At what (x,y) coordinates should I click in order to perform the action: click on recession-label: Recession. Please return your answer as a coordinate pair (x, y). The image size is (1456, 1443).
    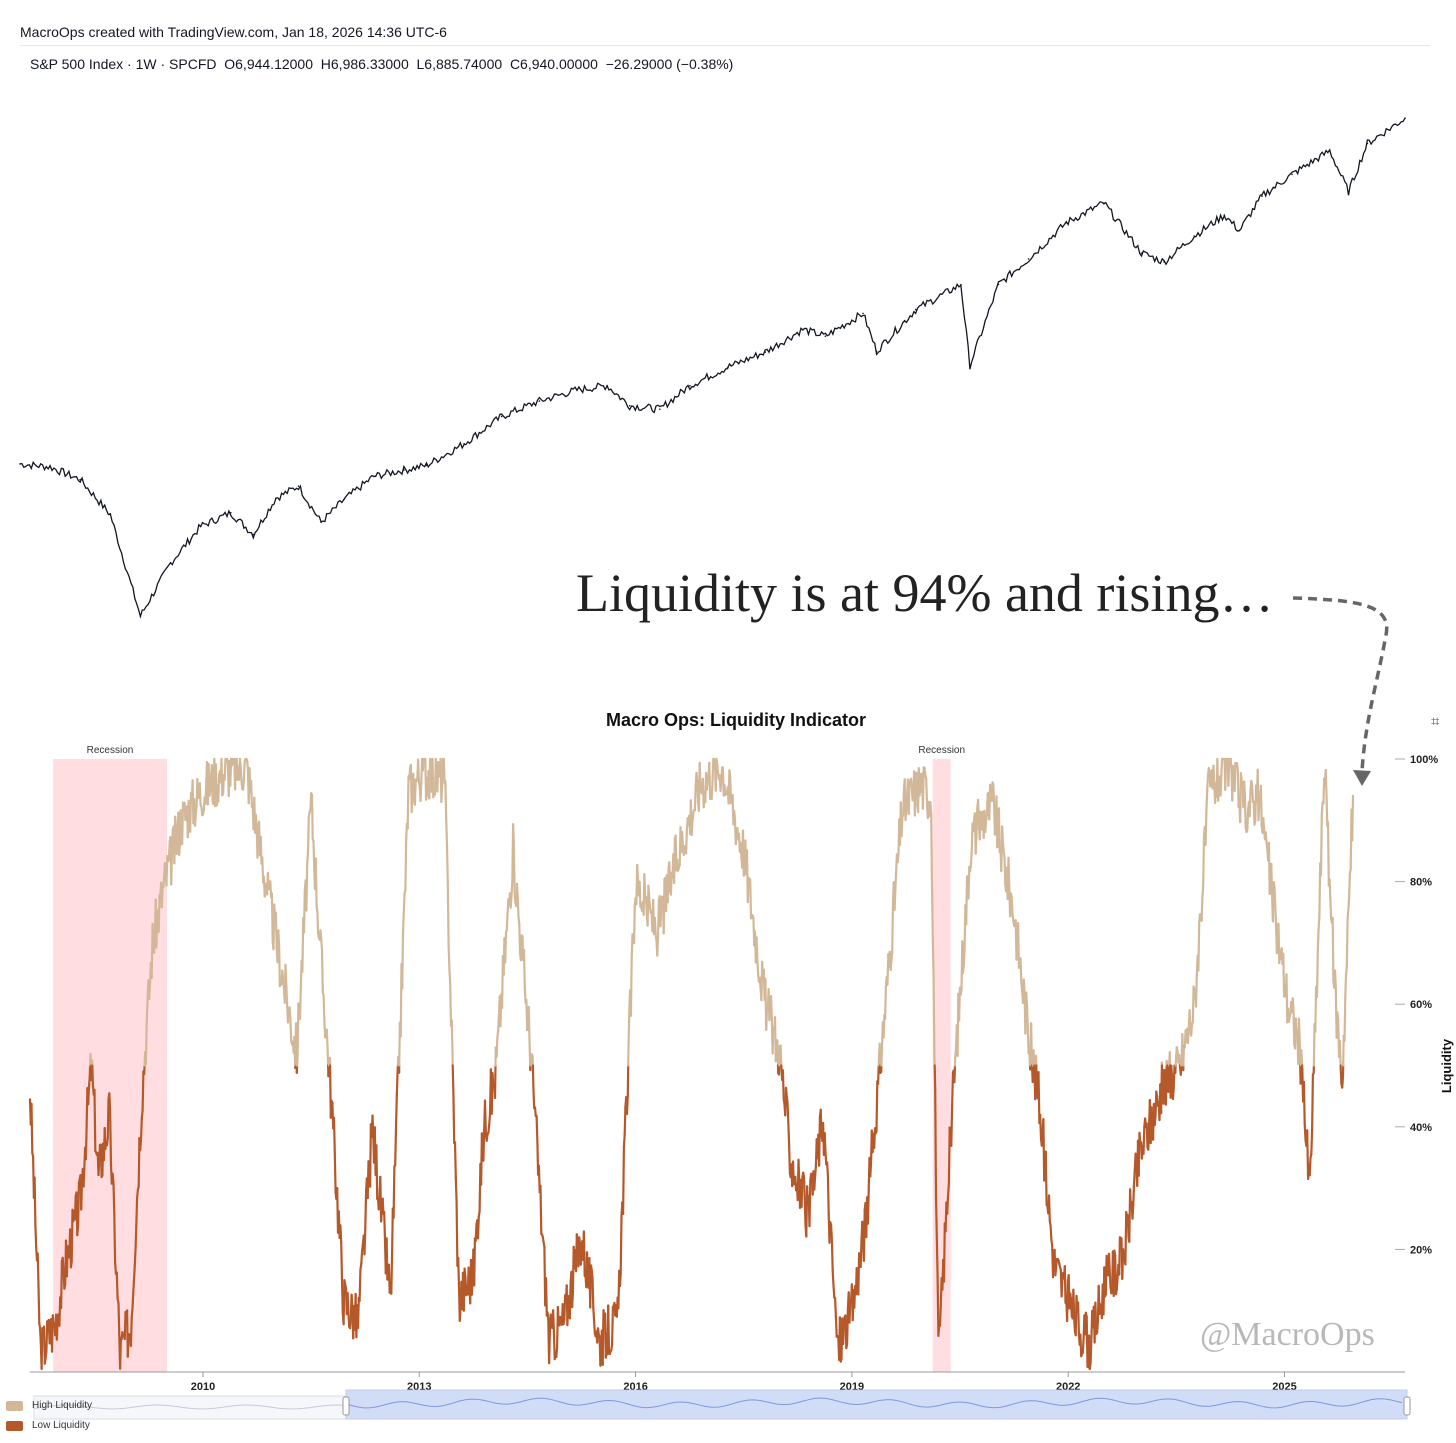
    Looking at the image, I should click on (110, 750).